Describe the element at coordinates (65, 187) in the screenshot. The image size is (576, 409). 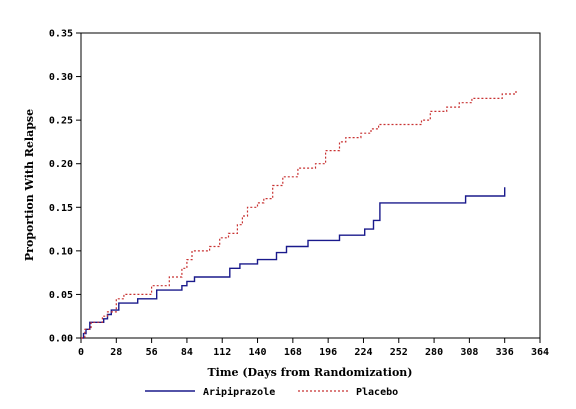
I see `y-axis-ticks: 0.00 0.05 0.10 0.15 0.20 0.25 0.30 0.35` at that location.